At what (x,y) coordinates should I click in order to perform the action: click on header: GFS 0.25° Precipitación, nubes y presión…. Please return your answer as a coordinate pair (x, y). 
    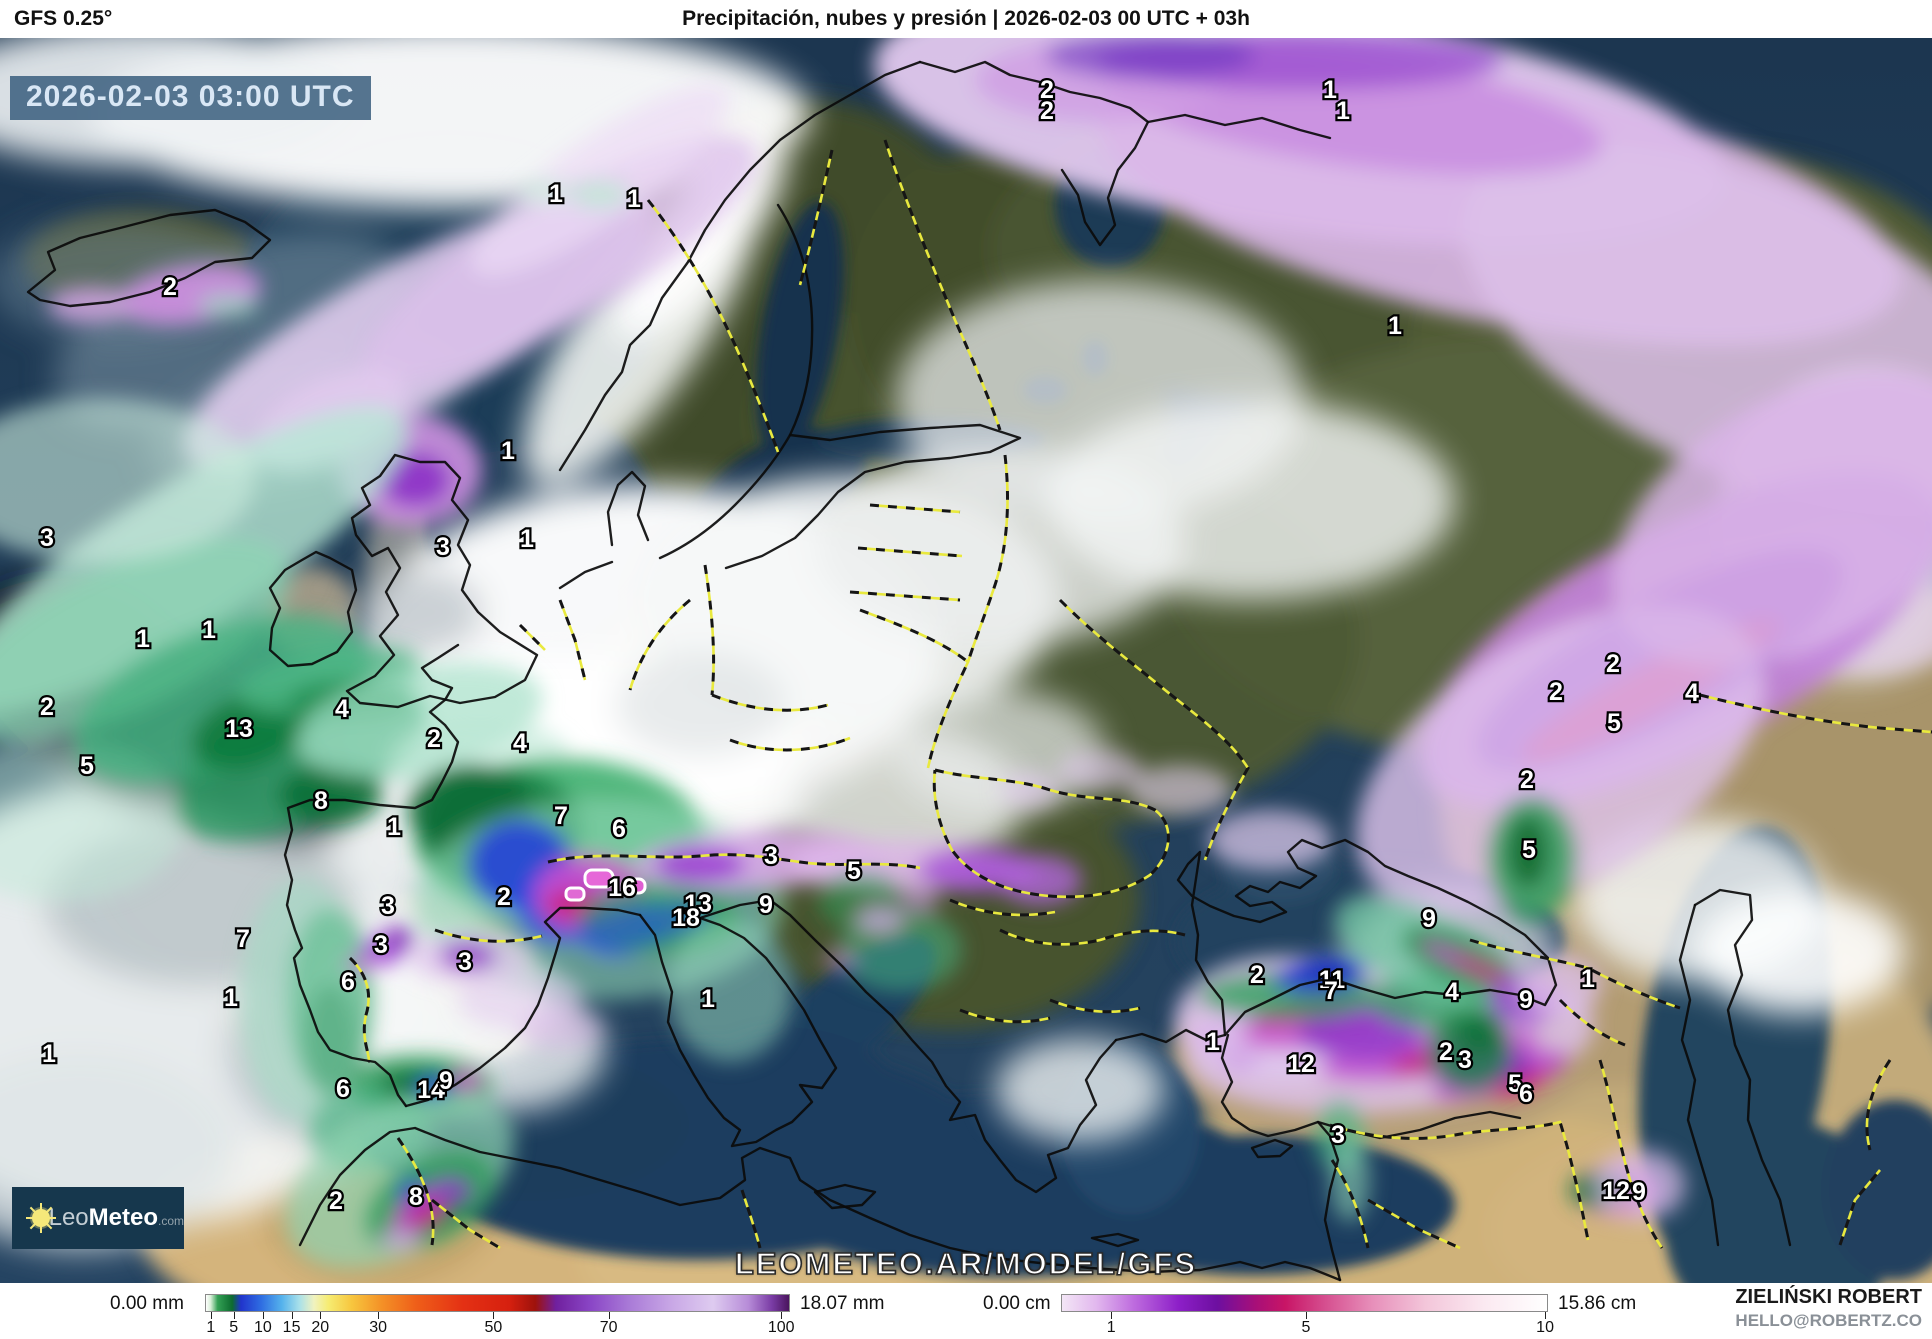
    Looking at the image, I should click on (966, 19).